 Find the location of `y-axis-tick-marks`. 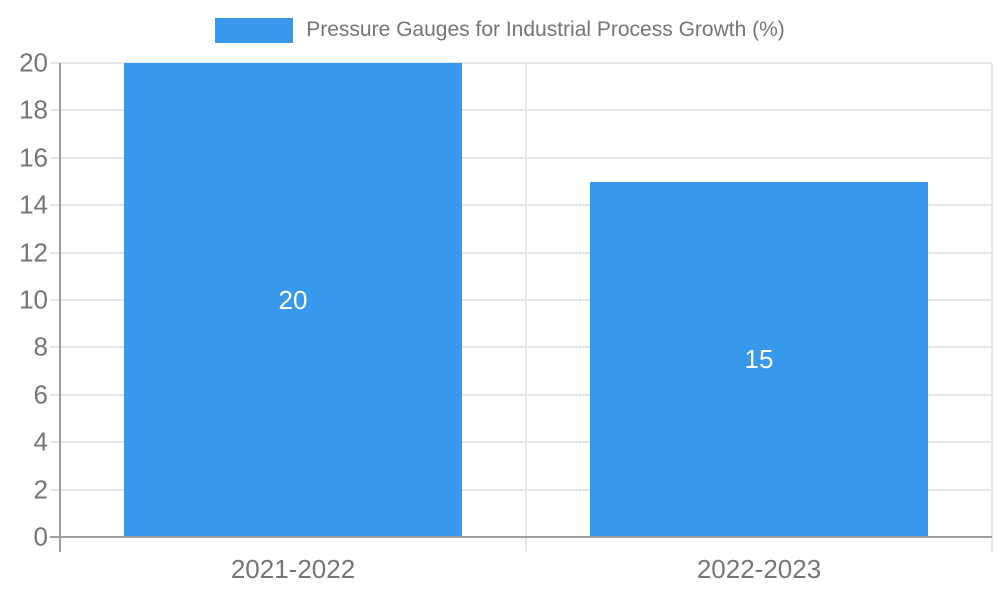

y-axis-tick-marks is located at coordinates (55, 299).